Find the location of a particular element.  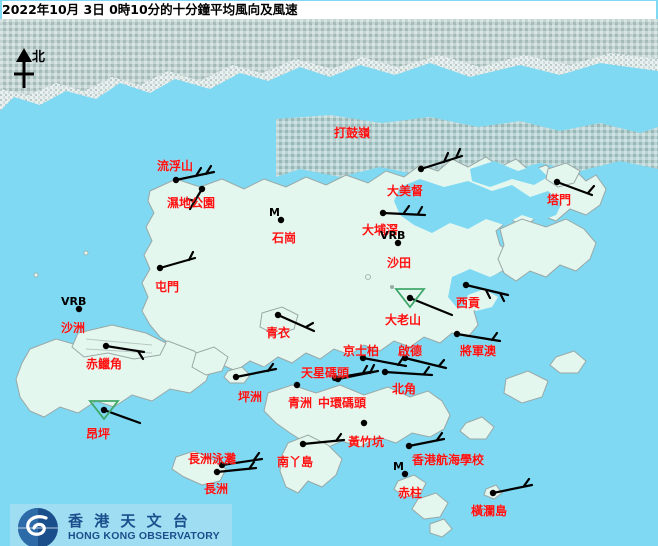

station-label: 坪洲 is located at coordinates (250, 397).